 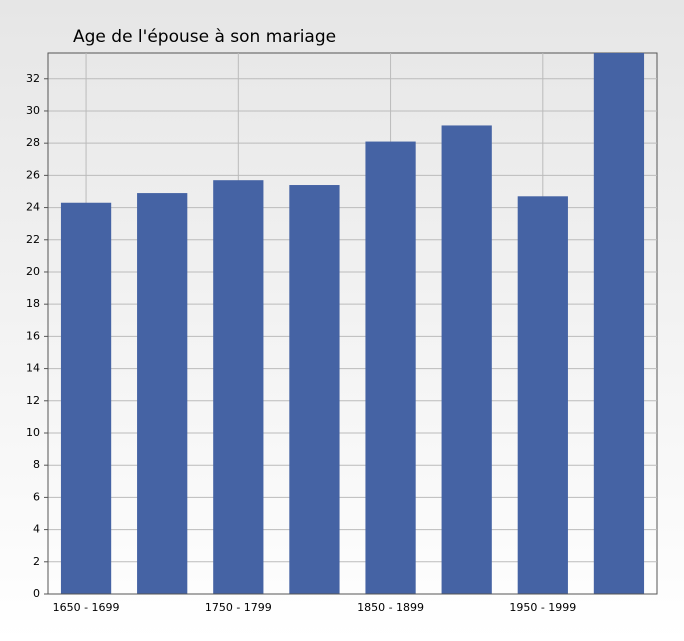 I want to click on y-tick-label: 8, so click(x=36, y=464).